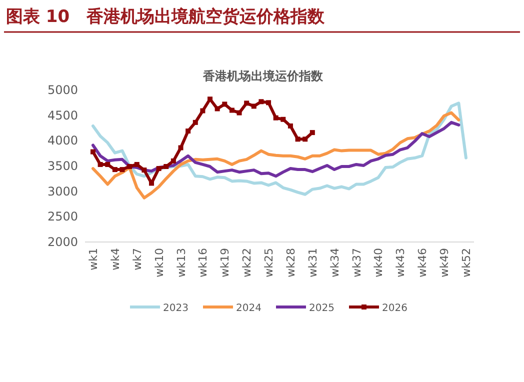  What do you see at coordinates (335, 263) in the screenshot?
I see `x-tick-label: wk34` at bounding box center [335, 263].